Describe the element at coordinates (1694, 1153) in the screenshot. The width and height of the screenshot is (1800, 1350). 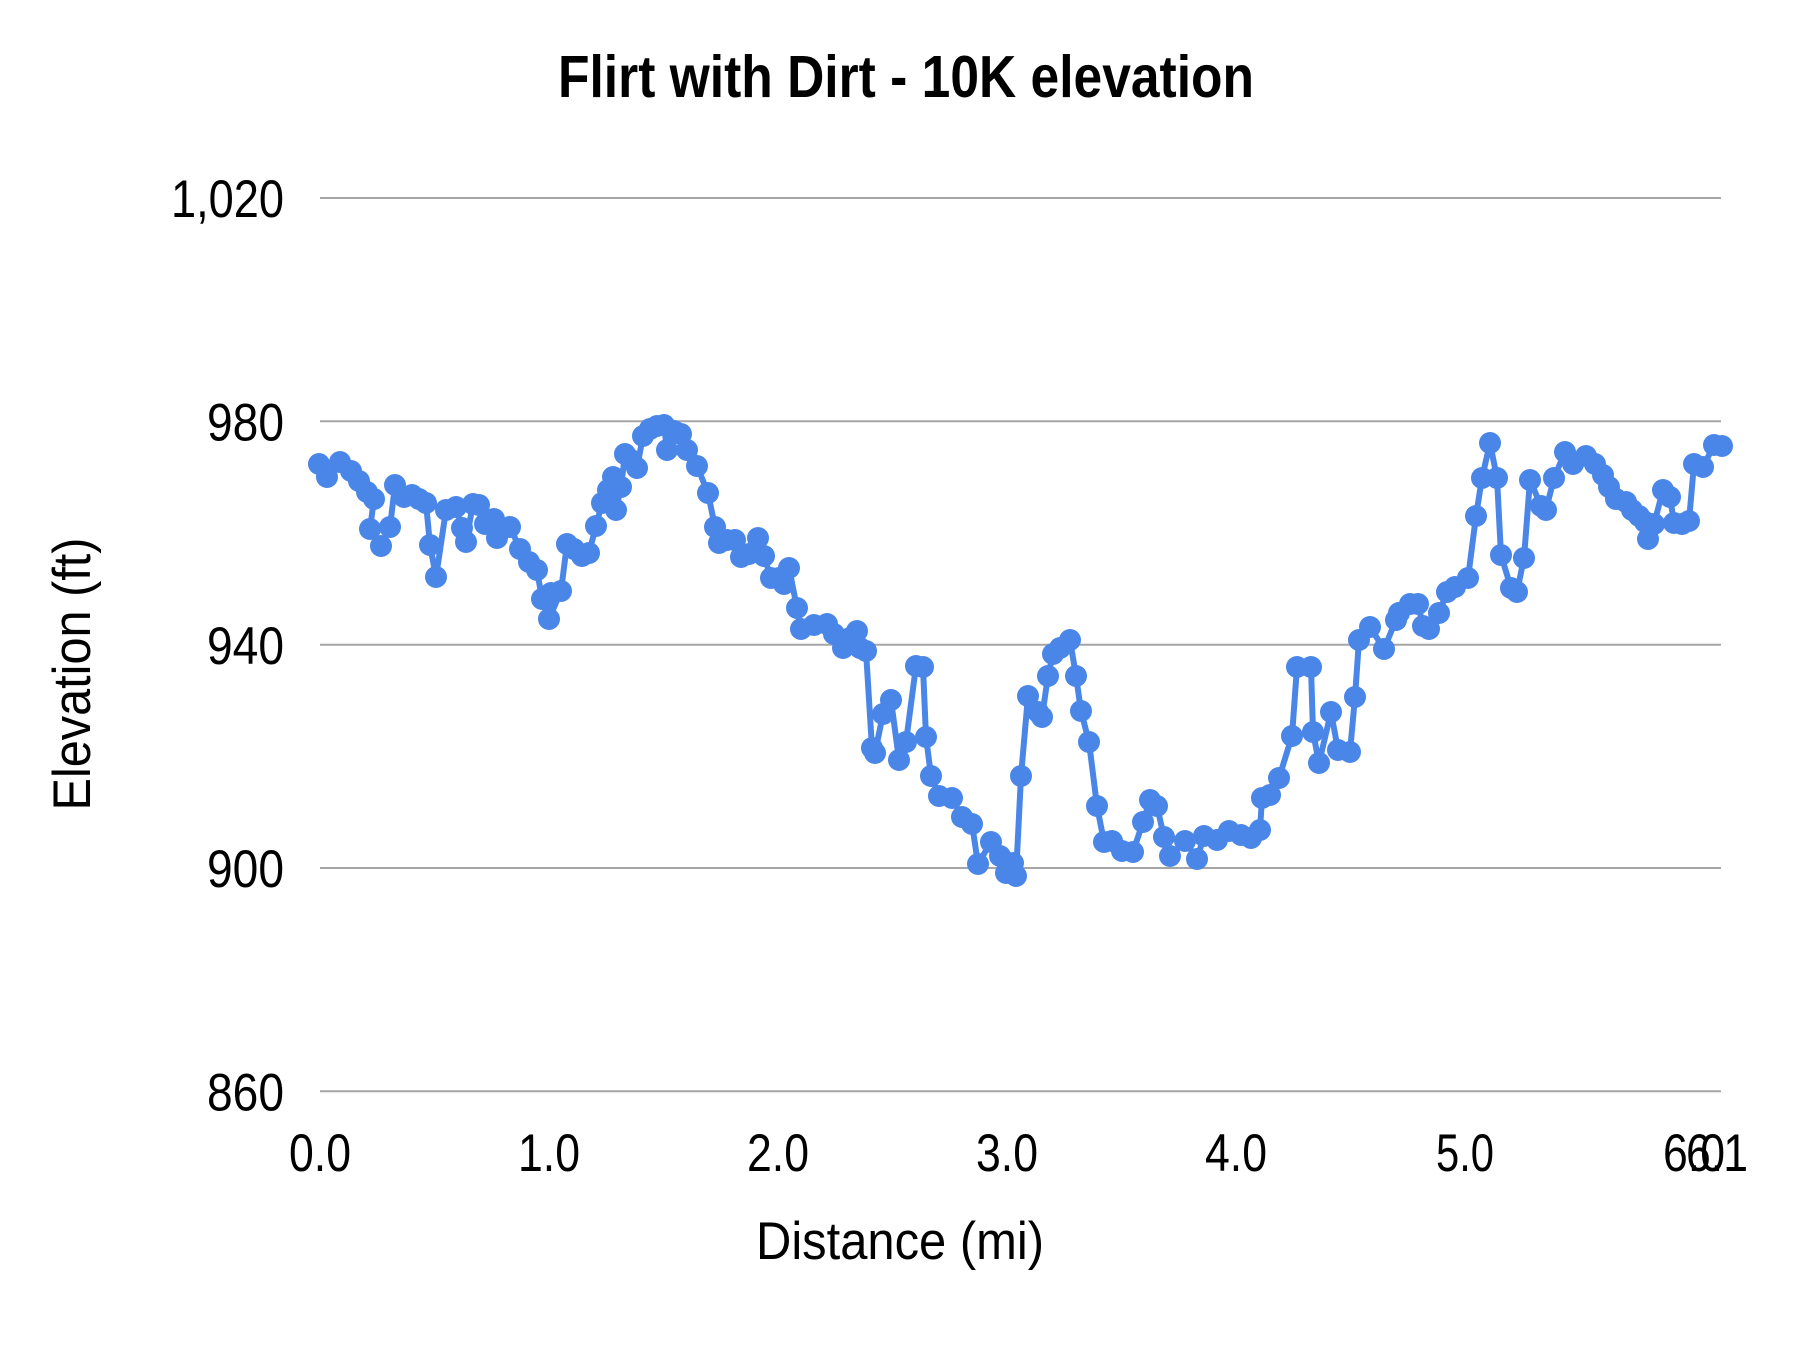
I see `svg-text: 6.0` at that location.